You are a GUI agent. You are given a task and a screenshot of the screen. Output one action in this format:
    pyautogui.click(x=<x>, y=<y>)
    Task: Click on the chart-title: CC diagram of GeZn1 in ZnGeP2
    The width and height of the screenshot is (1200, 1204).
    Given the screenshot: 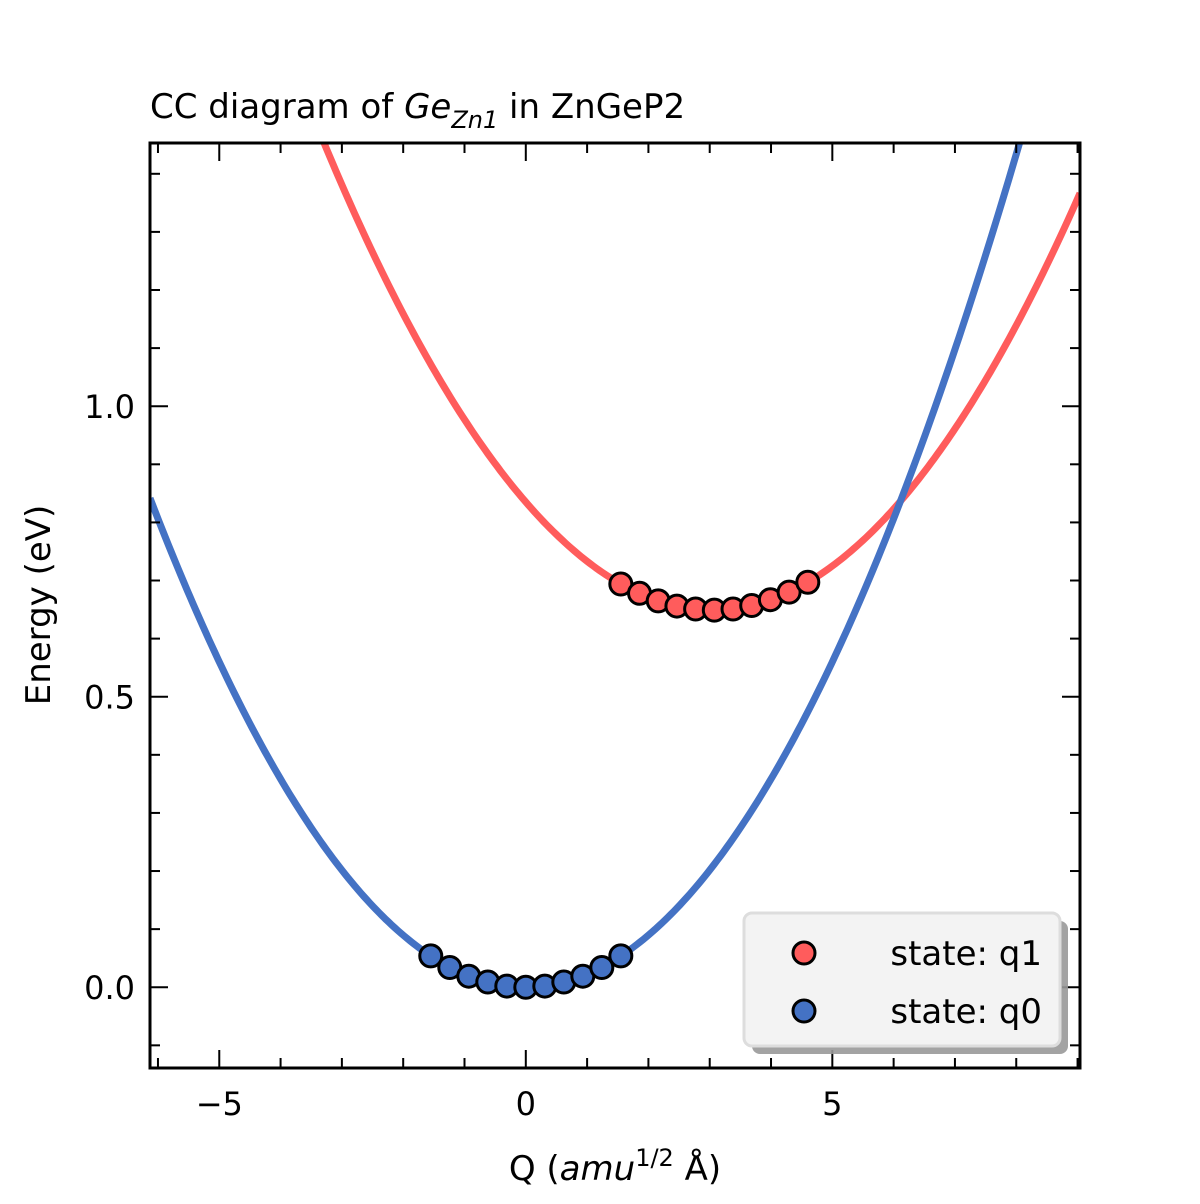 What is the action you would take?
    pyautogui.click(x=417, y=110)
    